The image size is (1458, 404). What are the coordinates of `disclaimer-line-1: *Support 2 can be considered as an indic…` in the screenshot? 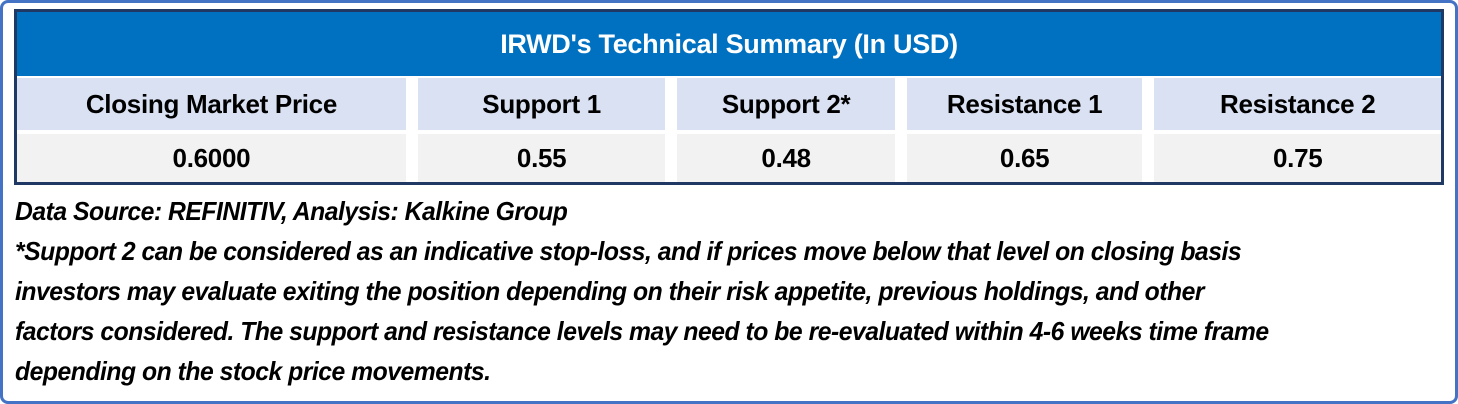 It's located at (628, 251).